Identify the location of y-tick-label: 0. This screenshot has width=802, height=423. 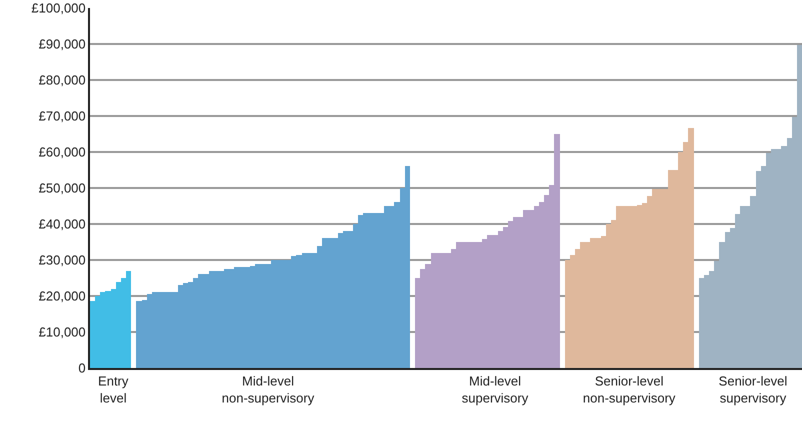
(82, 368).